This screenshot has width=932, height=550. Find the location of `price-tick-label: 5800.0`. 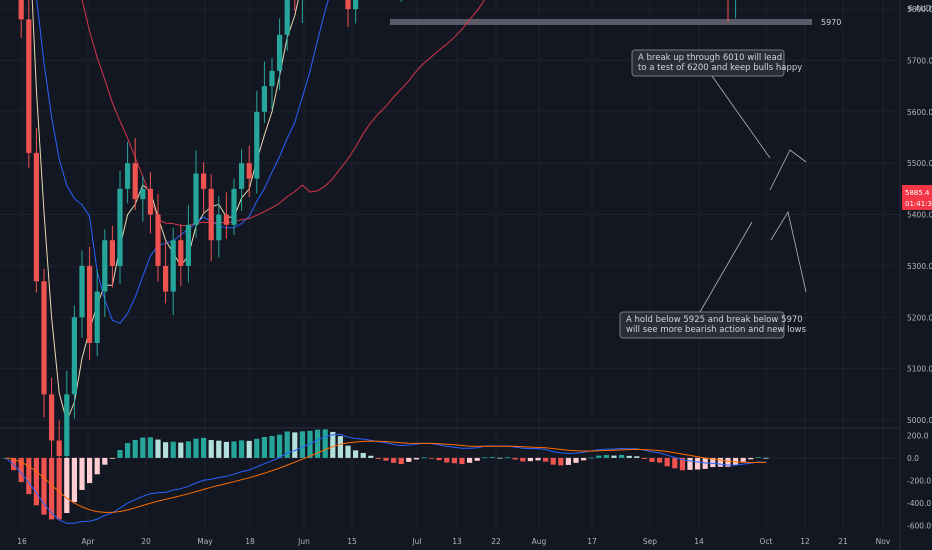

price-tick-label: 5800.0 is located at coordinates (919, 9).